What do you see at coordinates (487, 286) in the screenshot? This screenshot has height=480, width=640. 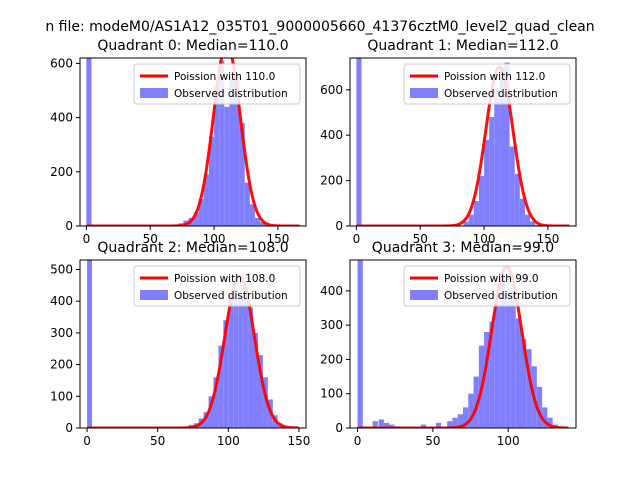 I see `legend: Poission with 99.0 Observed distribution` at bounding box center [487, 286].